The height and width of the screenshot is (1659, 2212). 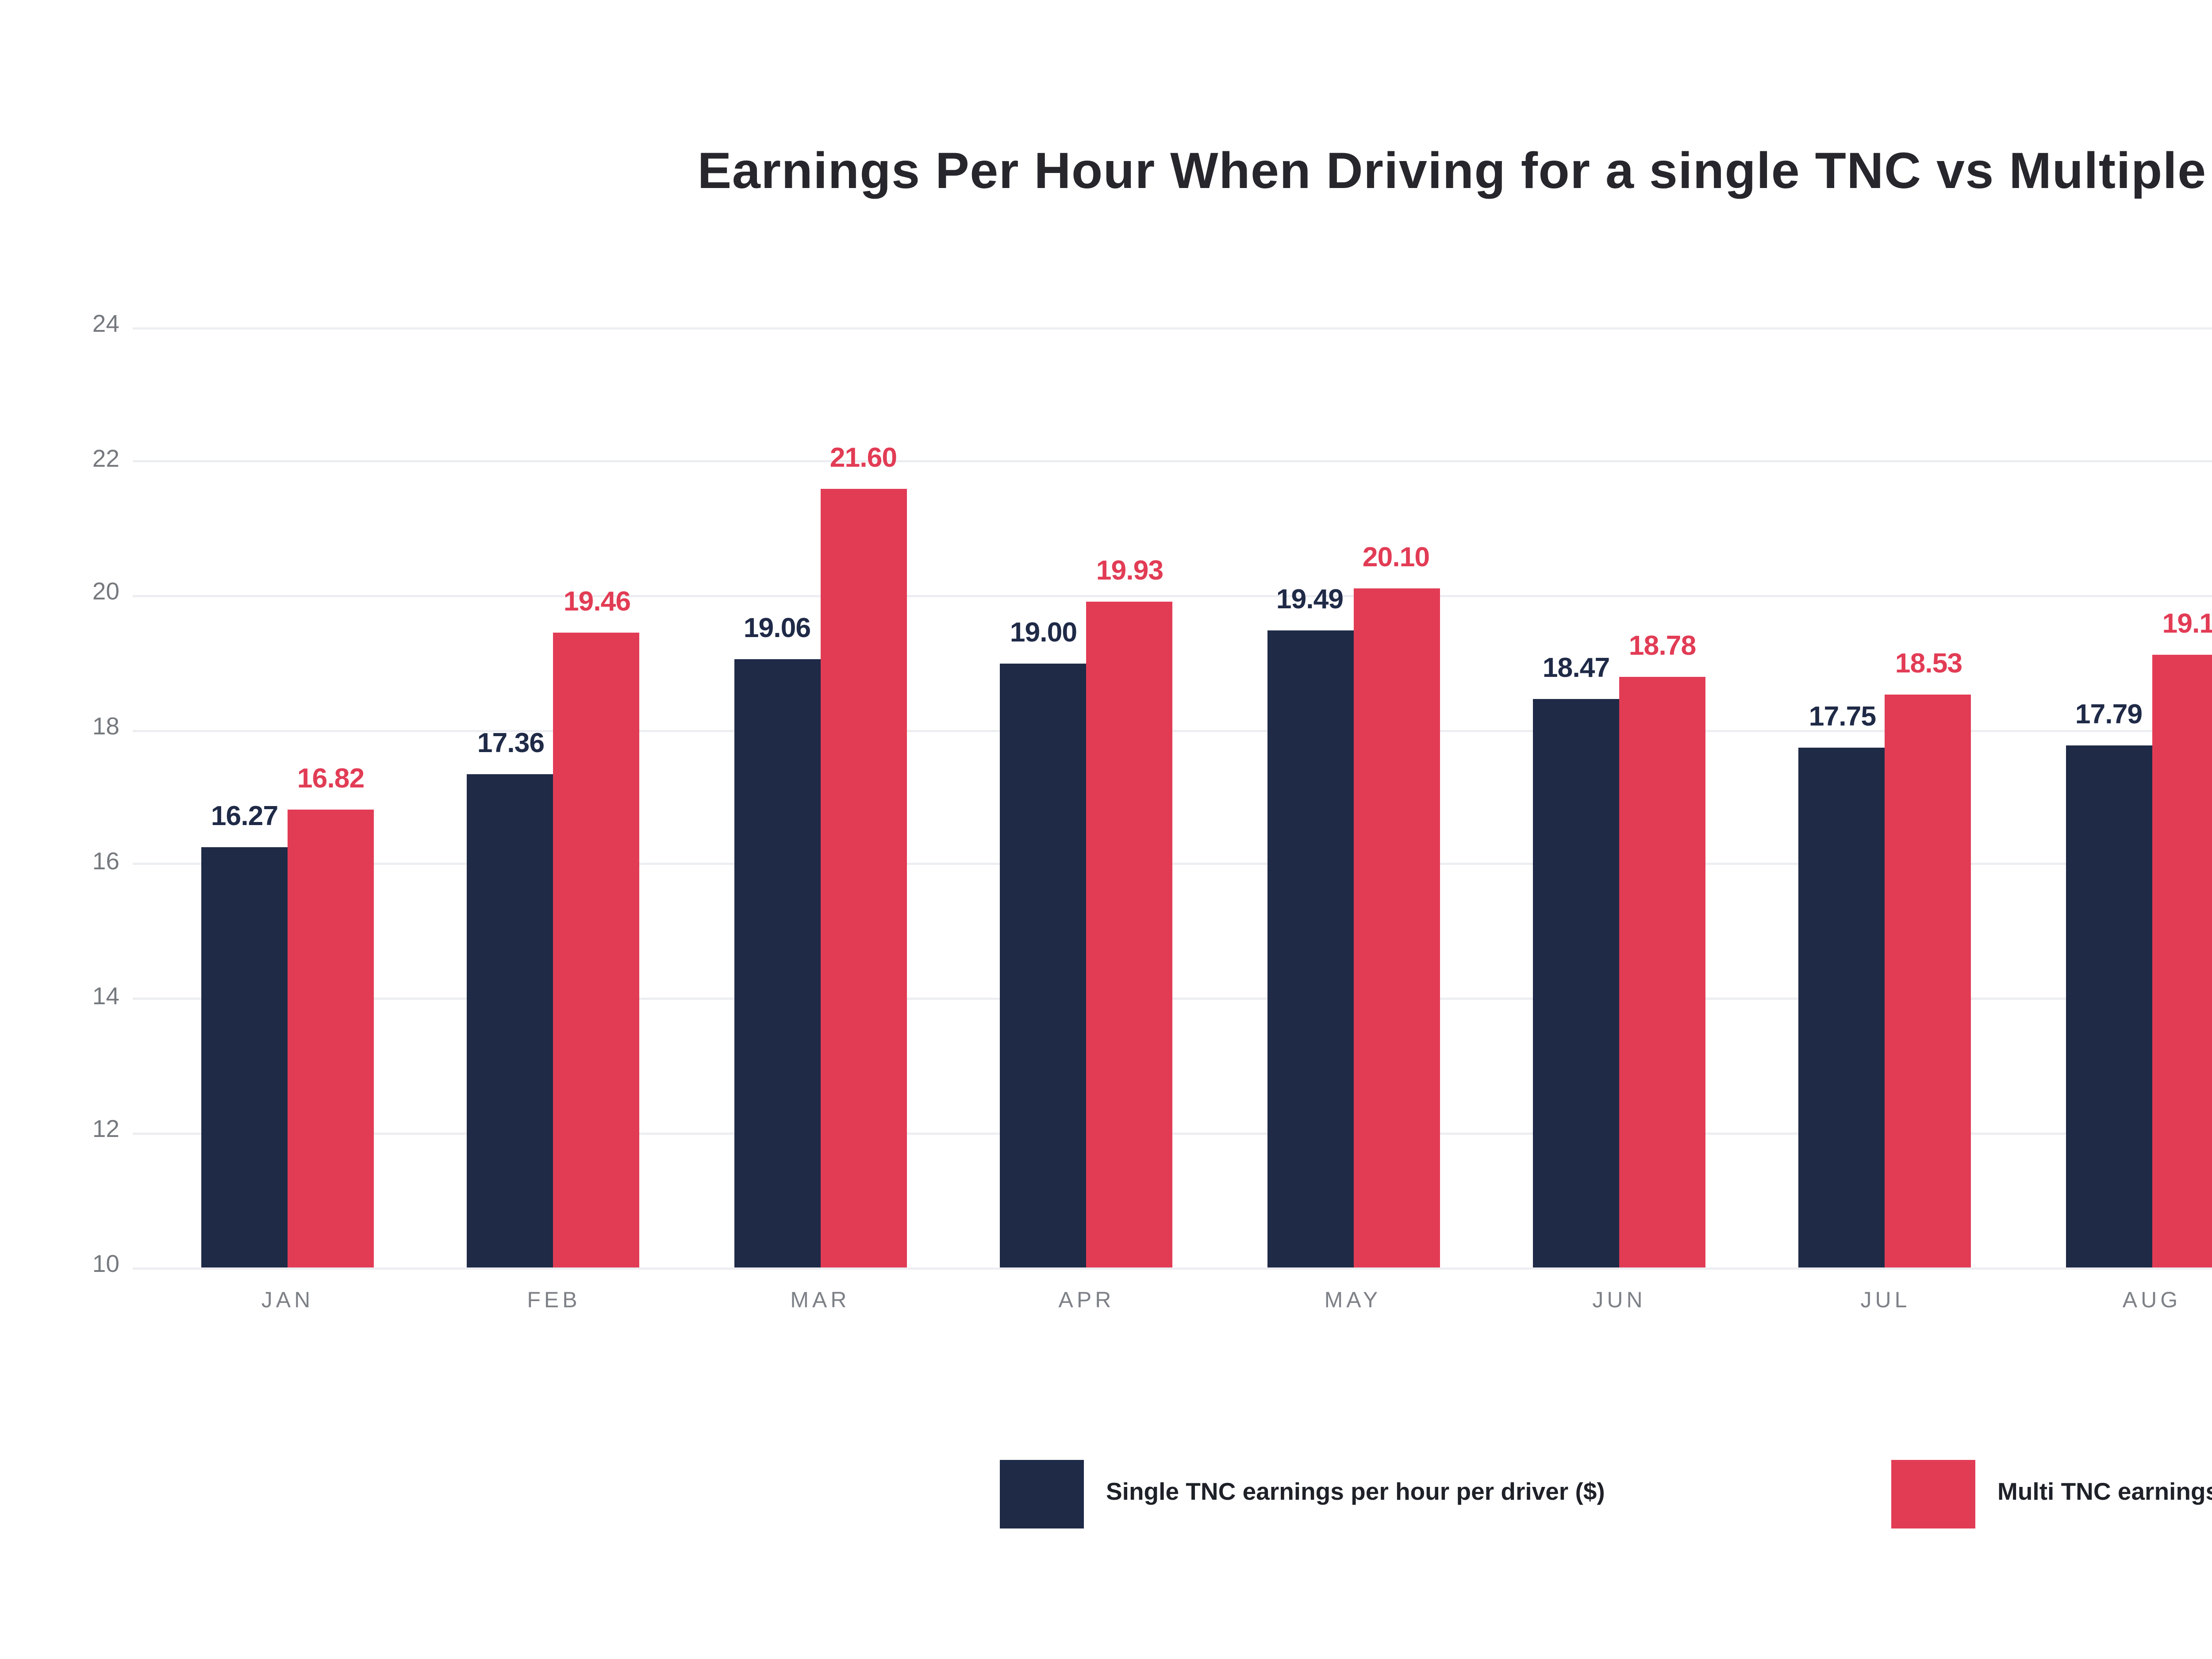 What do you see at coordinates (1929, 664) in the screenshot?
I see `bar-value-label-multi: 18.53` at bounding box center [1929, 664].